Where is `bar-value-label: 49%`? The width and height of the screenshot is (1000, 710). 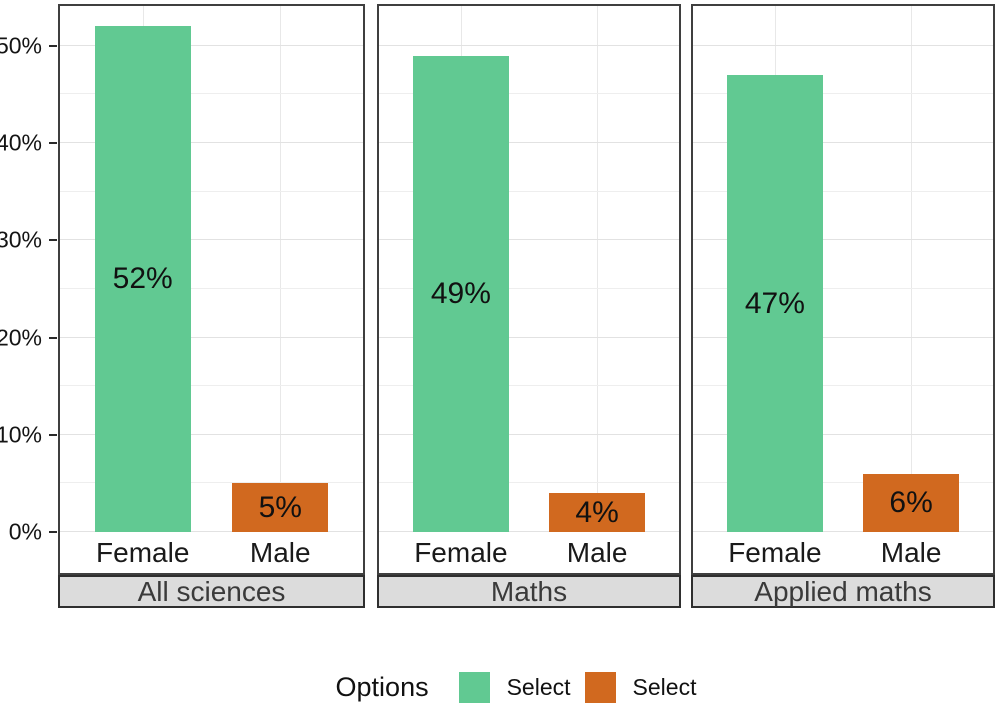
bar-value-label: 49% is located at coordinates (460, 293).